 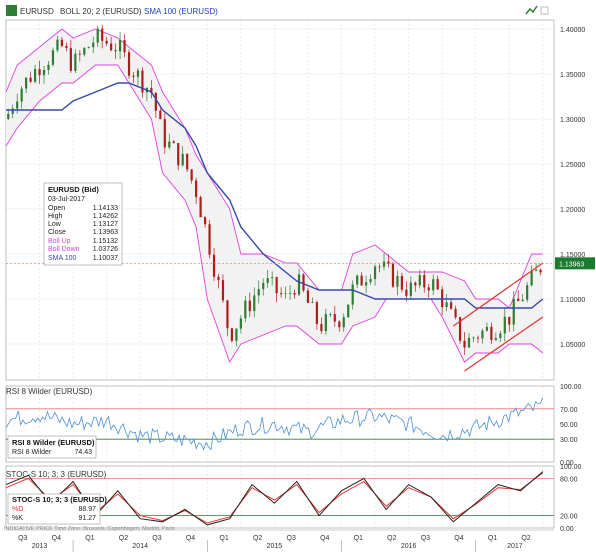 What do you see at coordinates (572, 300) in the screenshot?
I see `price-y-tick-label: 1.10000` at bounding box center [572, 300].